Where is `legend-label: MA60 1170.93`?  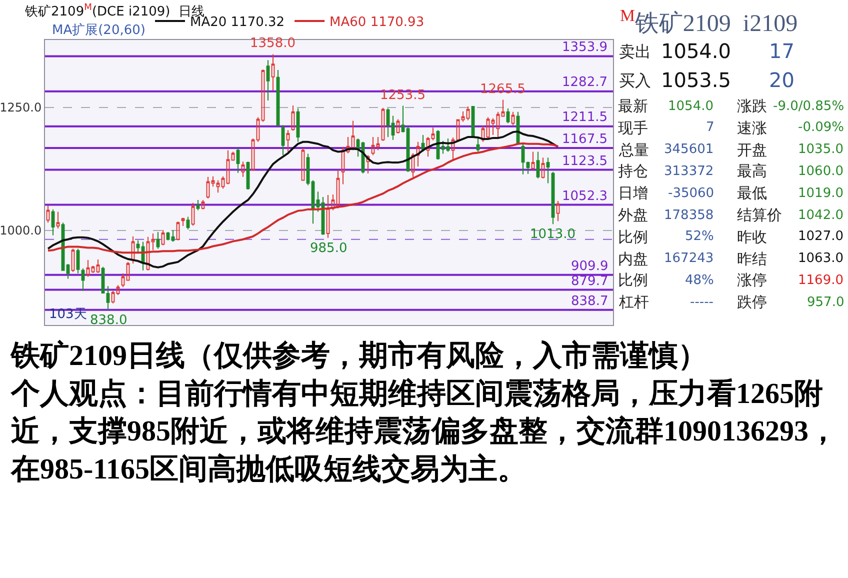
legend-label: MA60 1170.93 is located at coordinates (377, 22).